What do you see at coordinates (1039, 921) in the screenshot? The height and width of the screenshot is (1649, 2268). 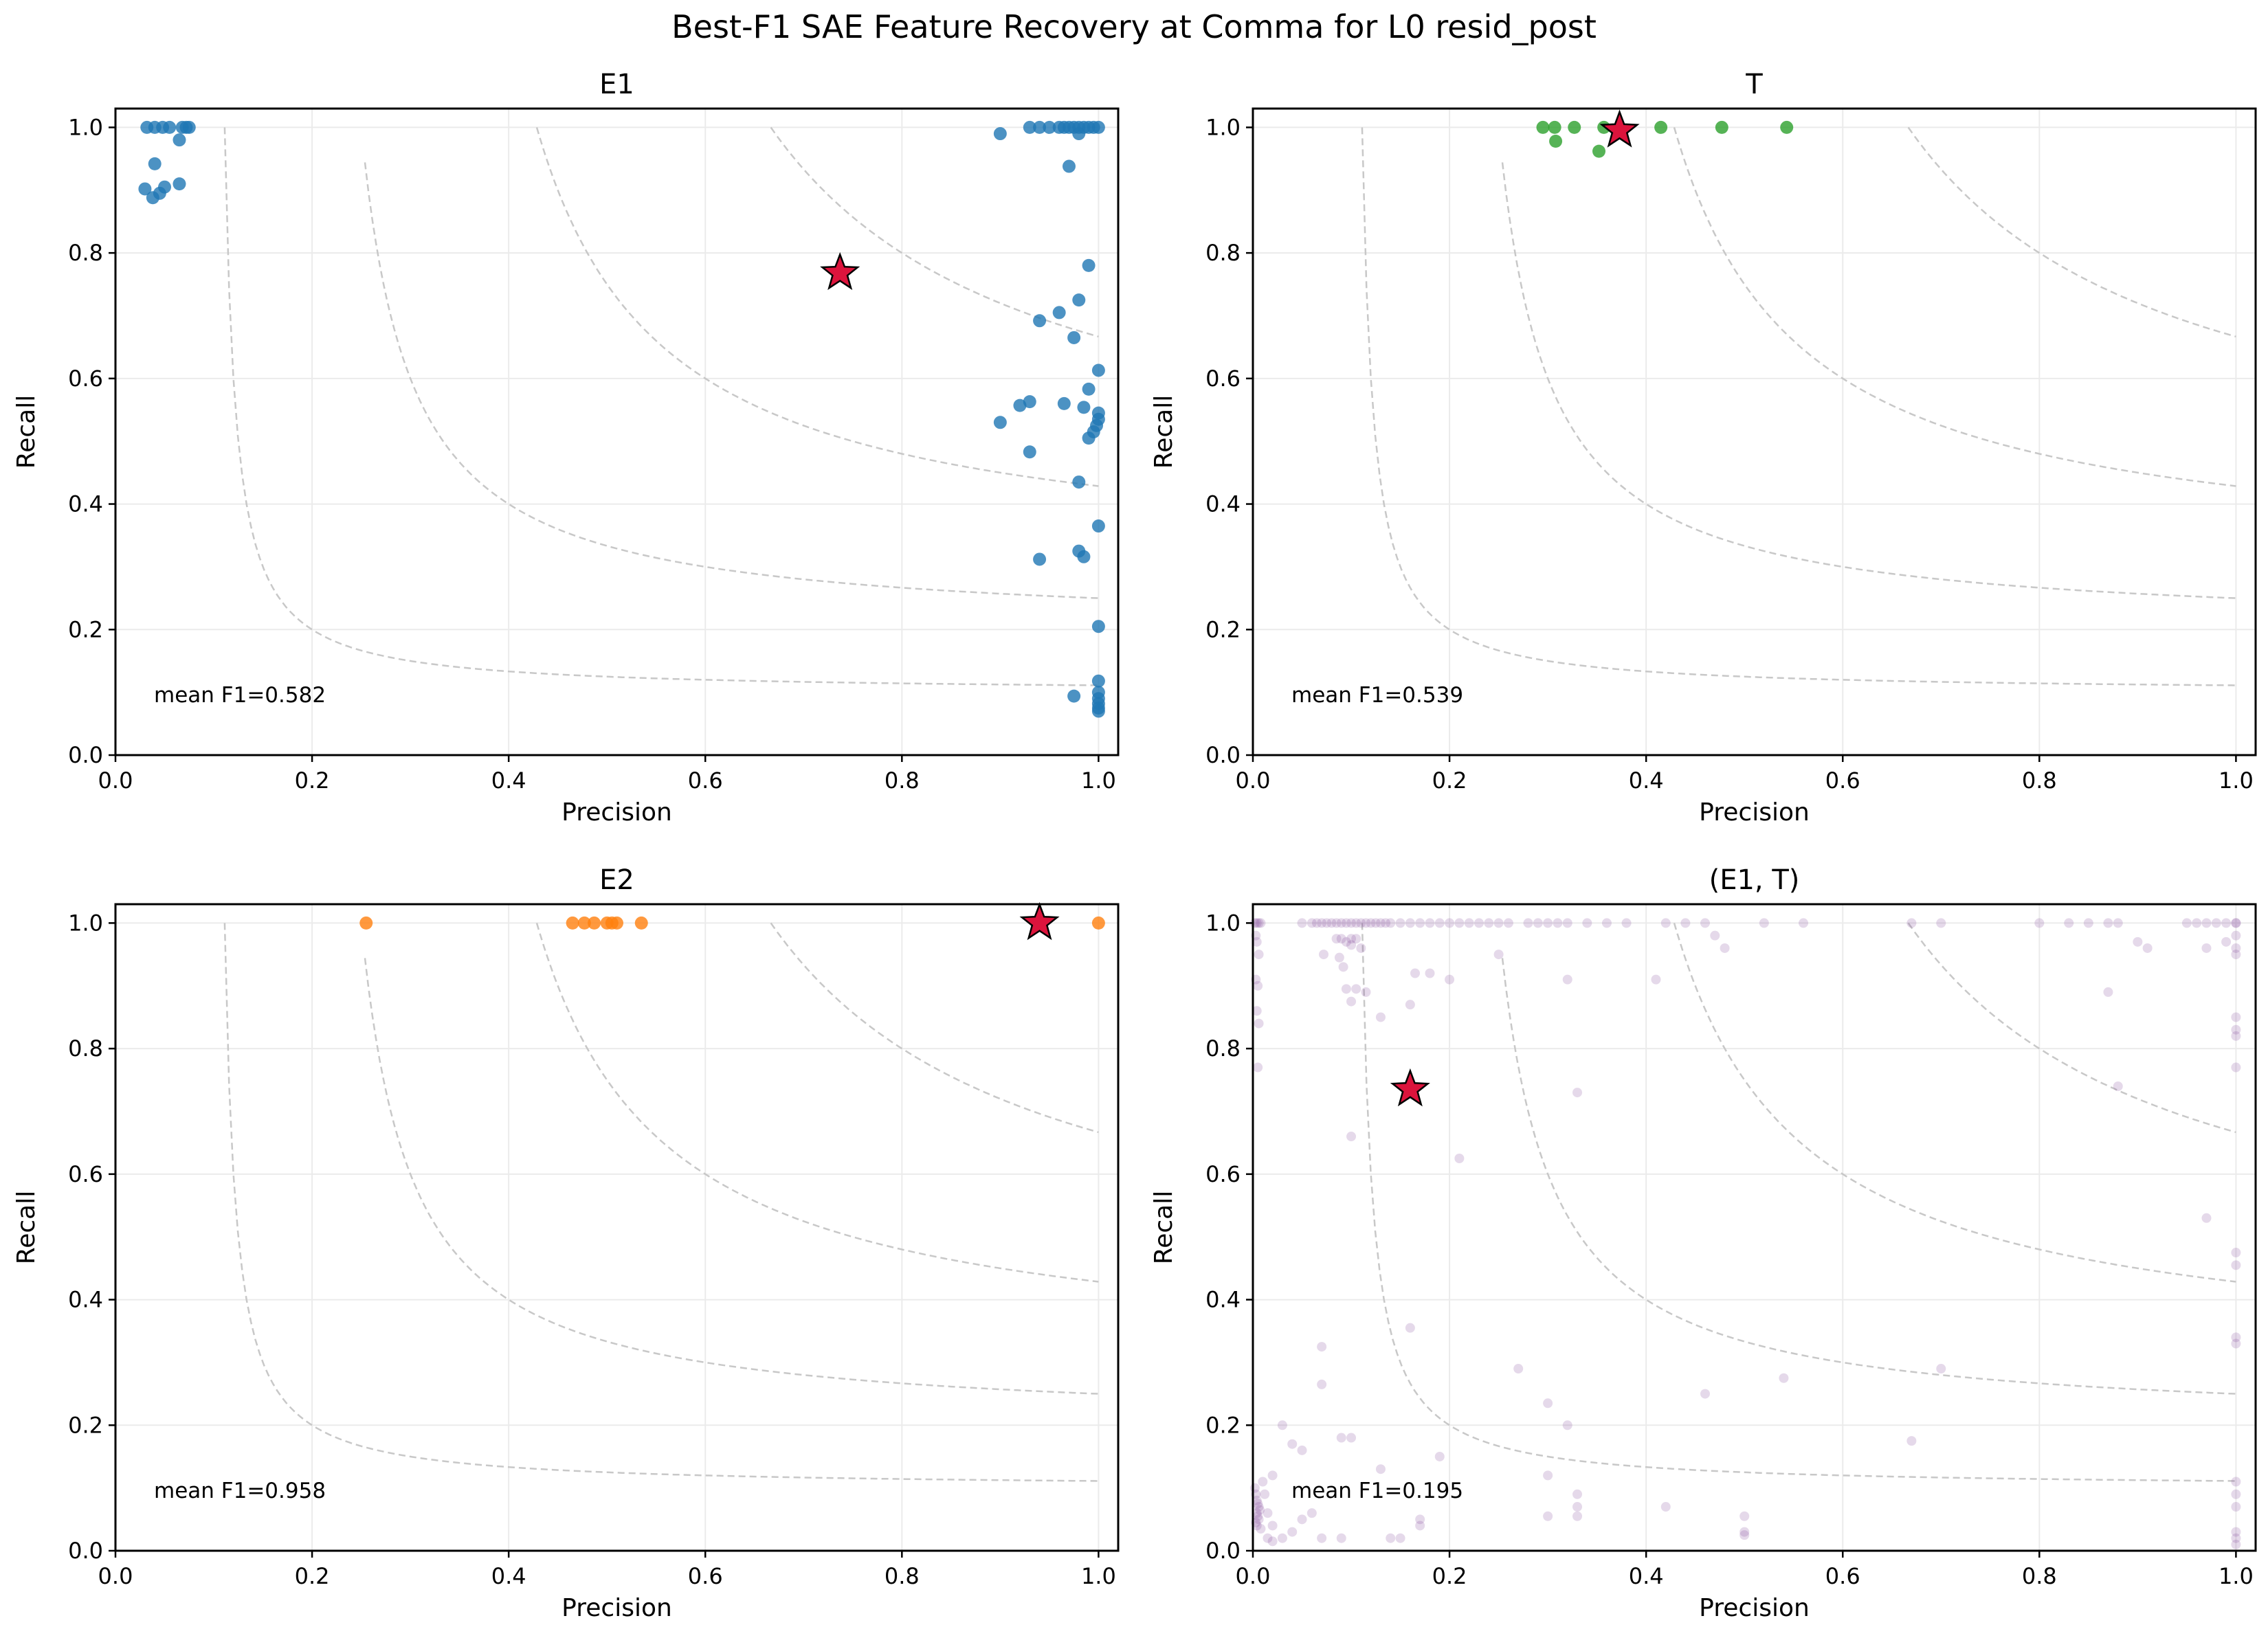 I see `best-f1-star` at bounding box center [1039, 921].